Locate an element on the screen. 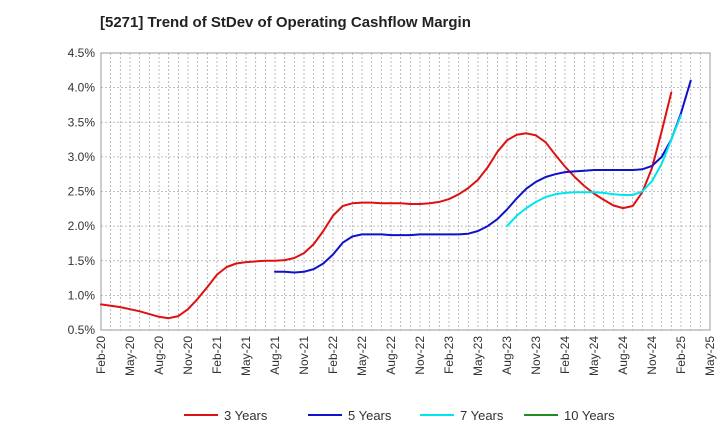  x-tick-label: Feb-20 is located at coordinates (101, 355).